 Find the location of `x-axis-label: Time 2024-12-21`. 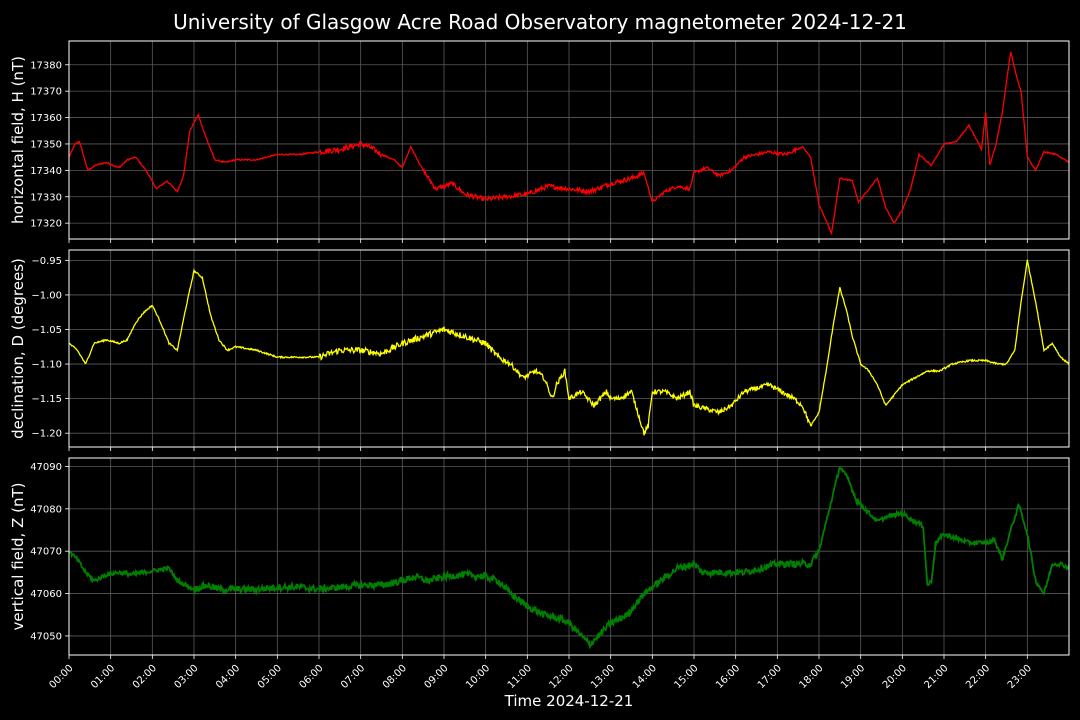

x-axis-label: Time 2024-12-21 is located at coordinates (569, 701).